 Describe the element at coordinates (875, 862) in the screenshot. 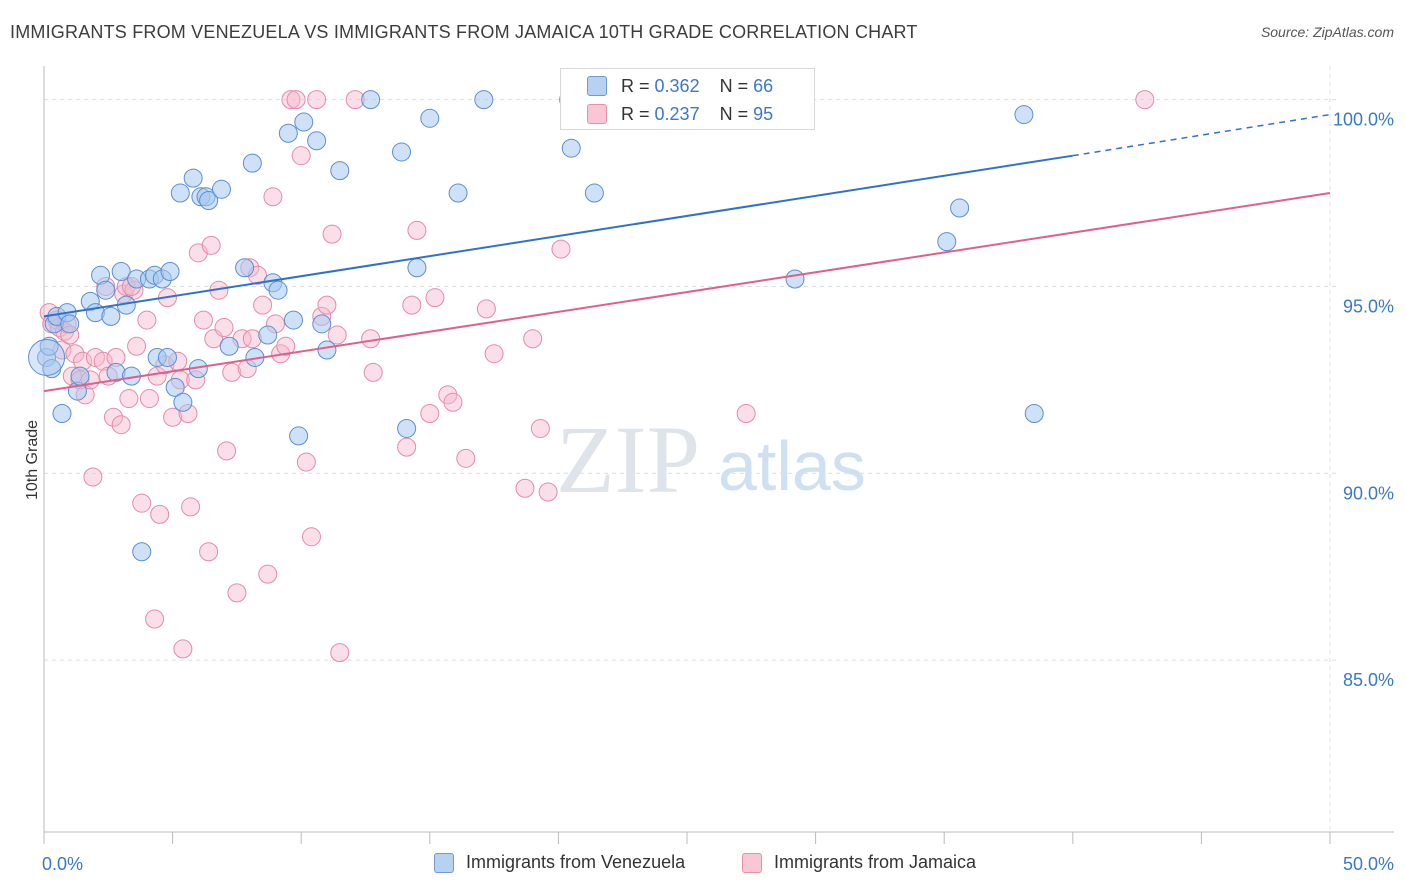

I see `legend-label-jamaica: Immigrants from Jamaica` at that location.